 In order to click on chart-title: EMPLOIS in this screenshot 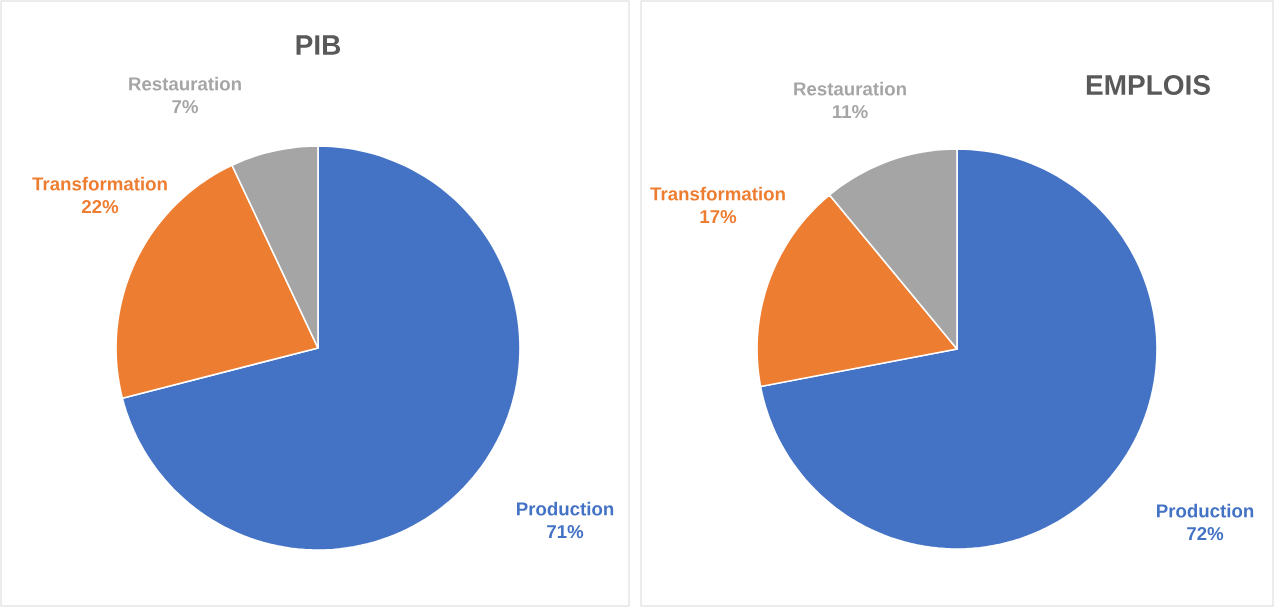, I will do `click(1148, 85)`.